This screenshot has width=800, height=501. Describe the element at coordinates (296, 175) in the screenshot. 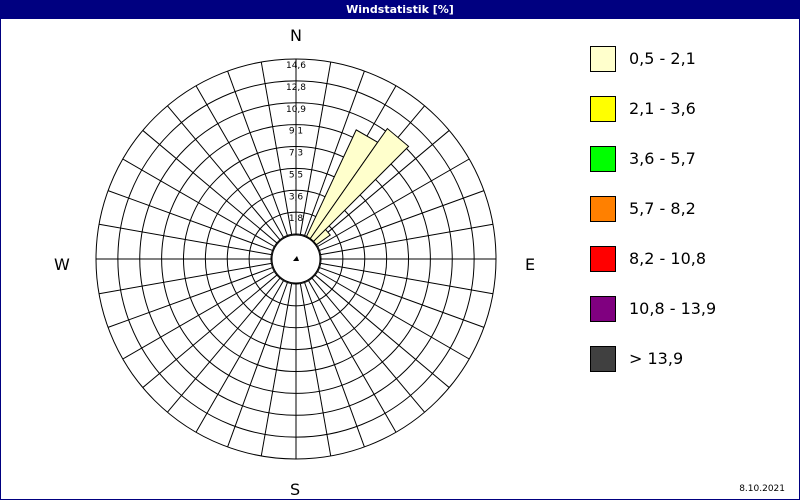

I see `radial-tick-label: 5,5` at that location.